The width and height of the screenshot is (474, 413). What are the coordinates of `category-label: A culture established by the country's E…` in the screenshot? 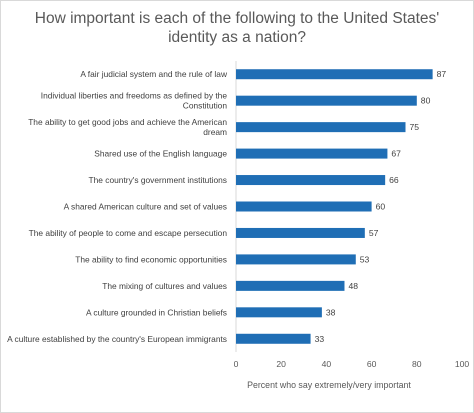 It's located at (117, 339).